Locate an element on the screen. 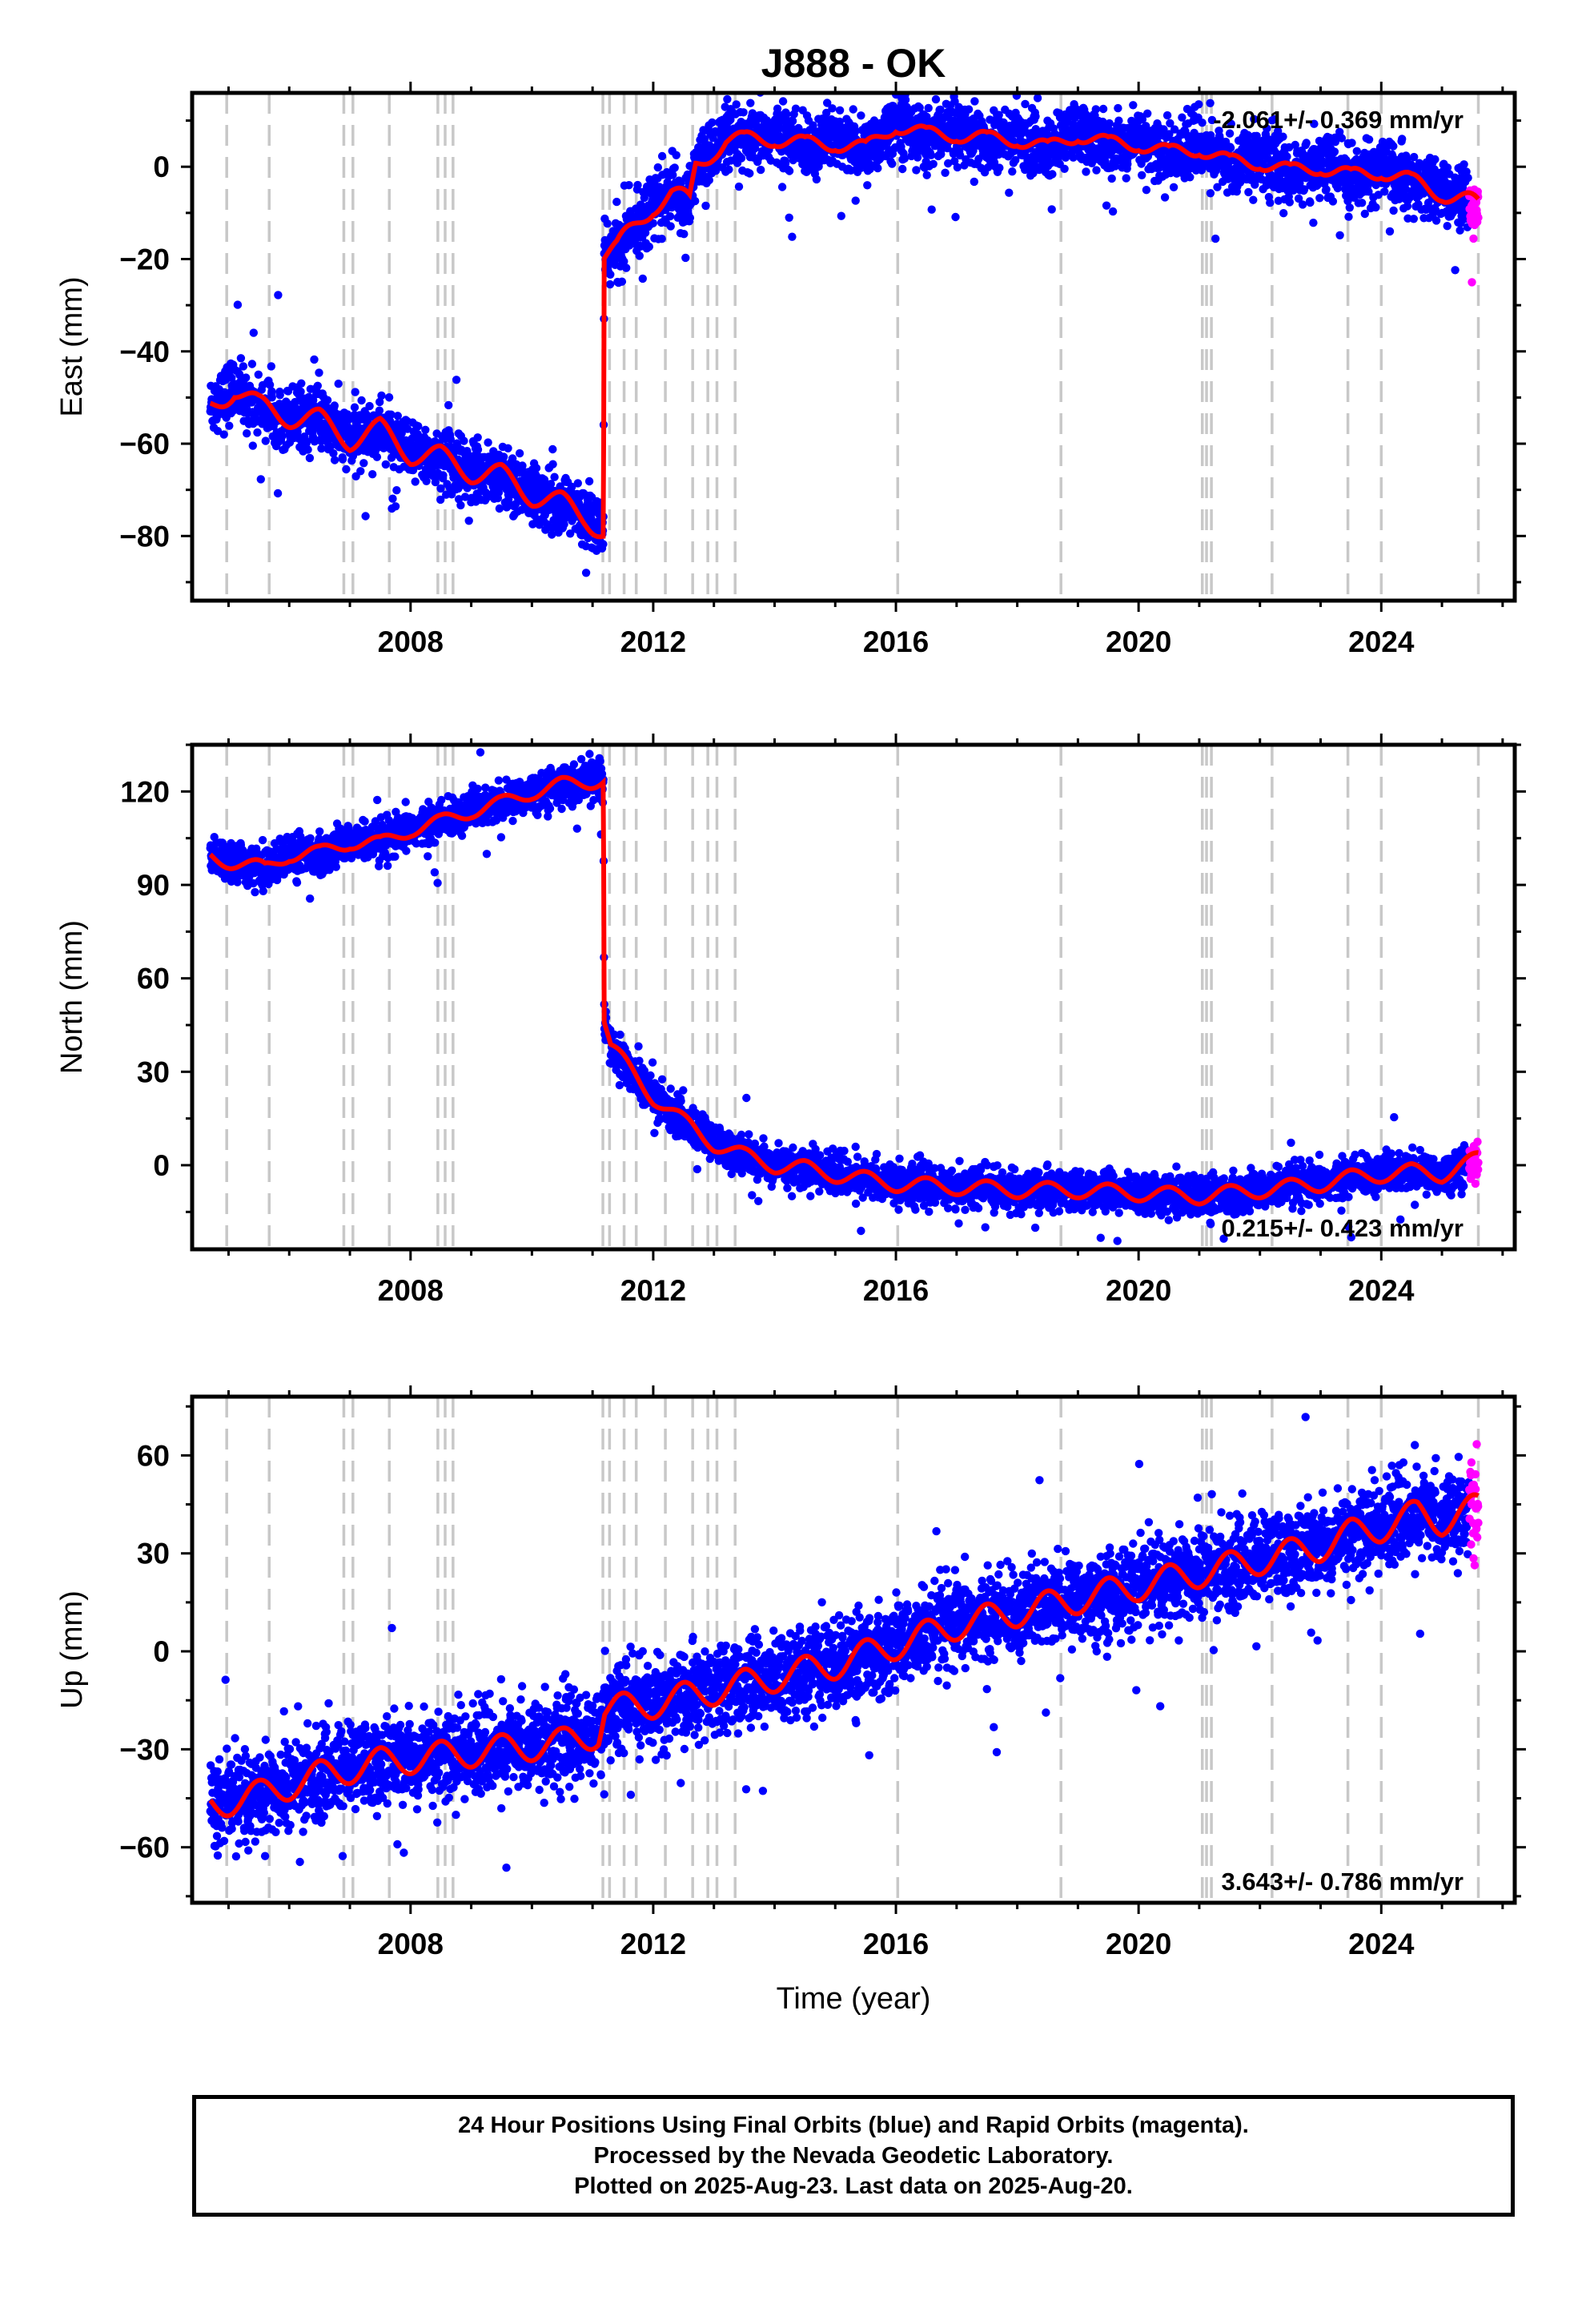  y-tick-label: −80 is located at coordinates (144, 536).